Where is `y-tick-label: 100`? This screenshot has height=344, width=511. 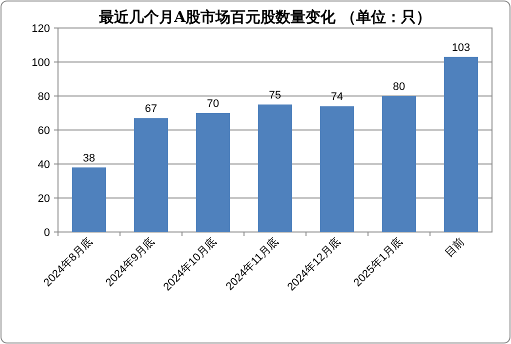
y-tick-label: 100 is located at coordinates (41, 63).